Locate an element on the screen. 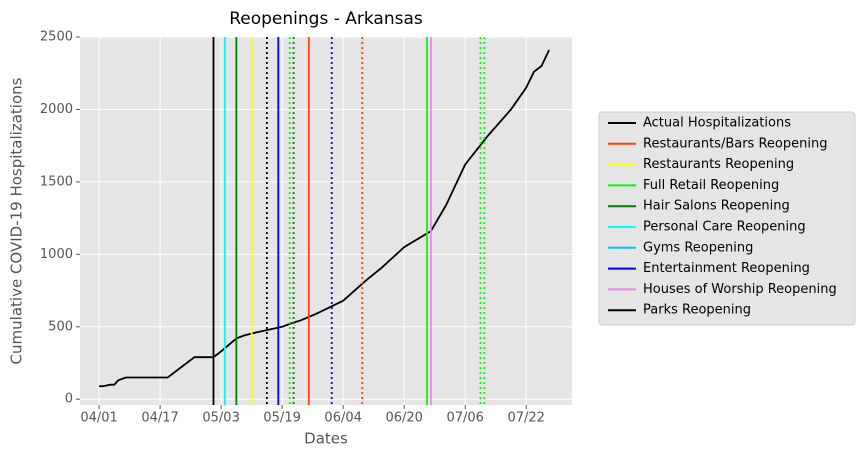 Image resolution: width=865 pixels, height=457 pixels. legend-label: Actual Hospitalizations is located at coordinates (717, 123).